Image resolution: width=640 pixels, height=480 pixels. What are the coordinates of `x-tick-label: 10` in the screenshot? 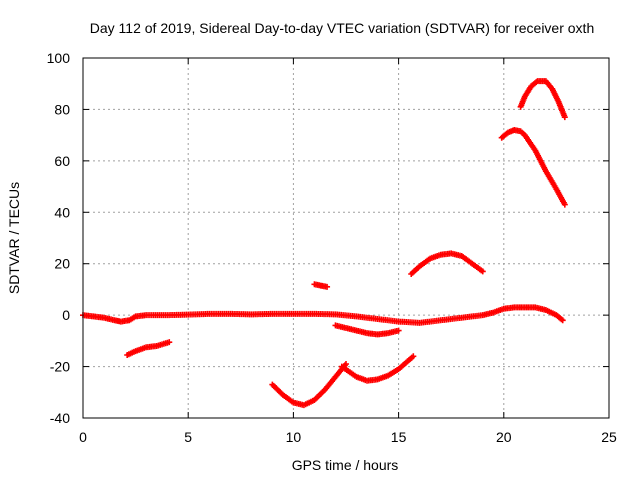 It's located at (294, 437).